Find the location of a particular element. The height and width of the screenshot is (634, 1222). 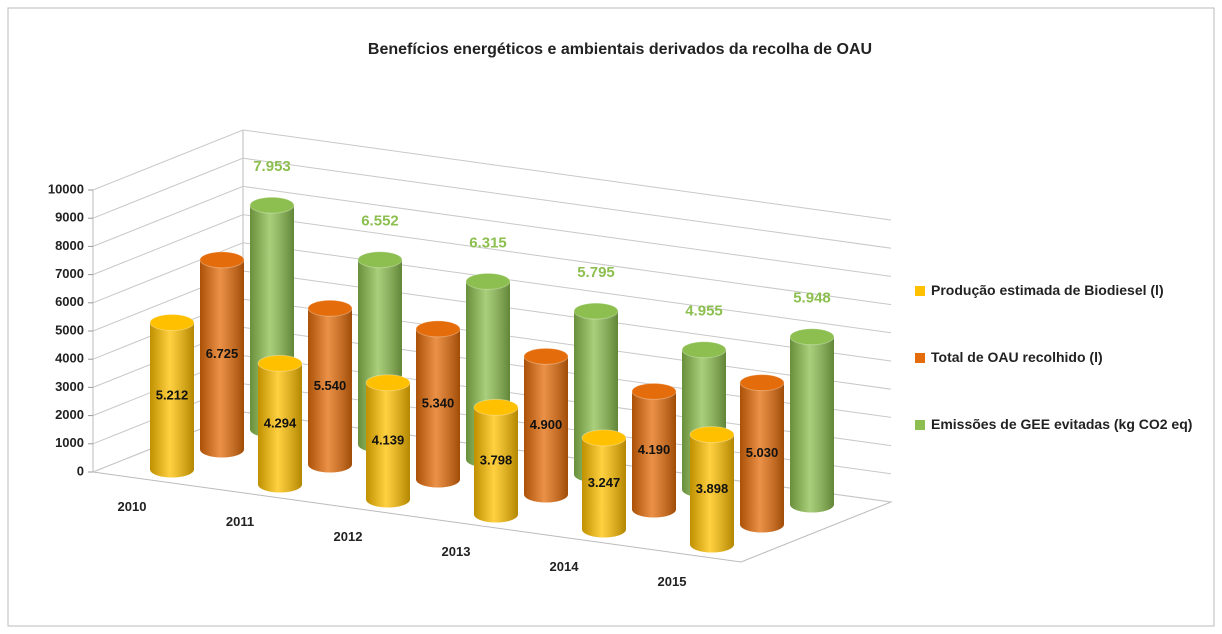

legend-item: Produção estimada de Biodiesel (l) is located at coordinates (1065, 315).